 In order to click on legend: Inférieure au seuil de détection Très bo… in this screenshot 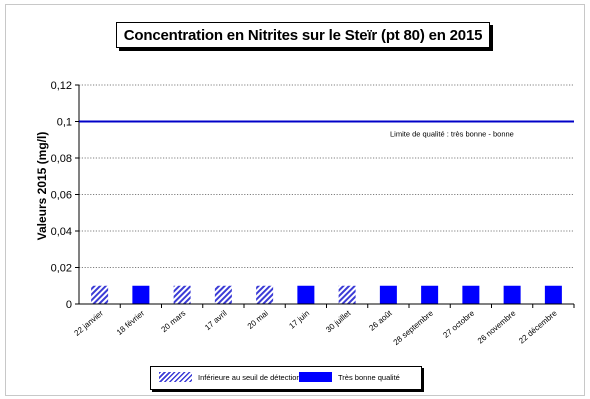, I will do `click(286, 378)`.